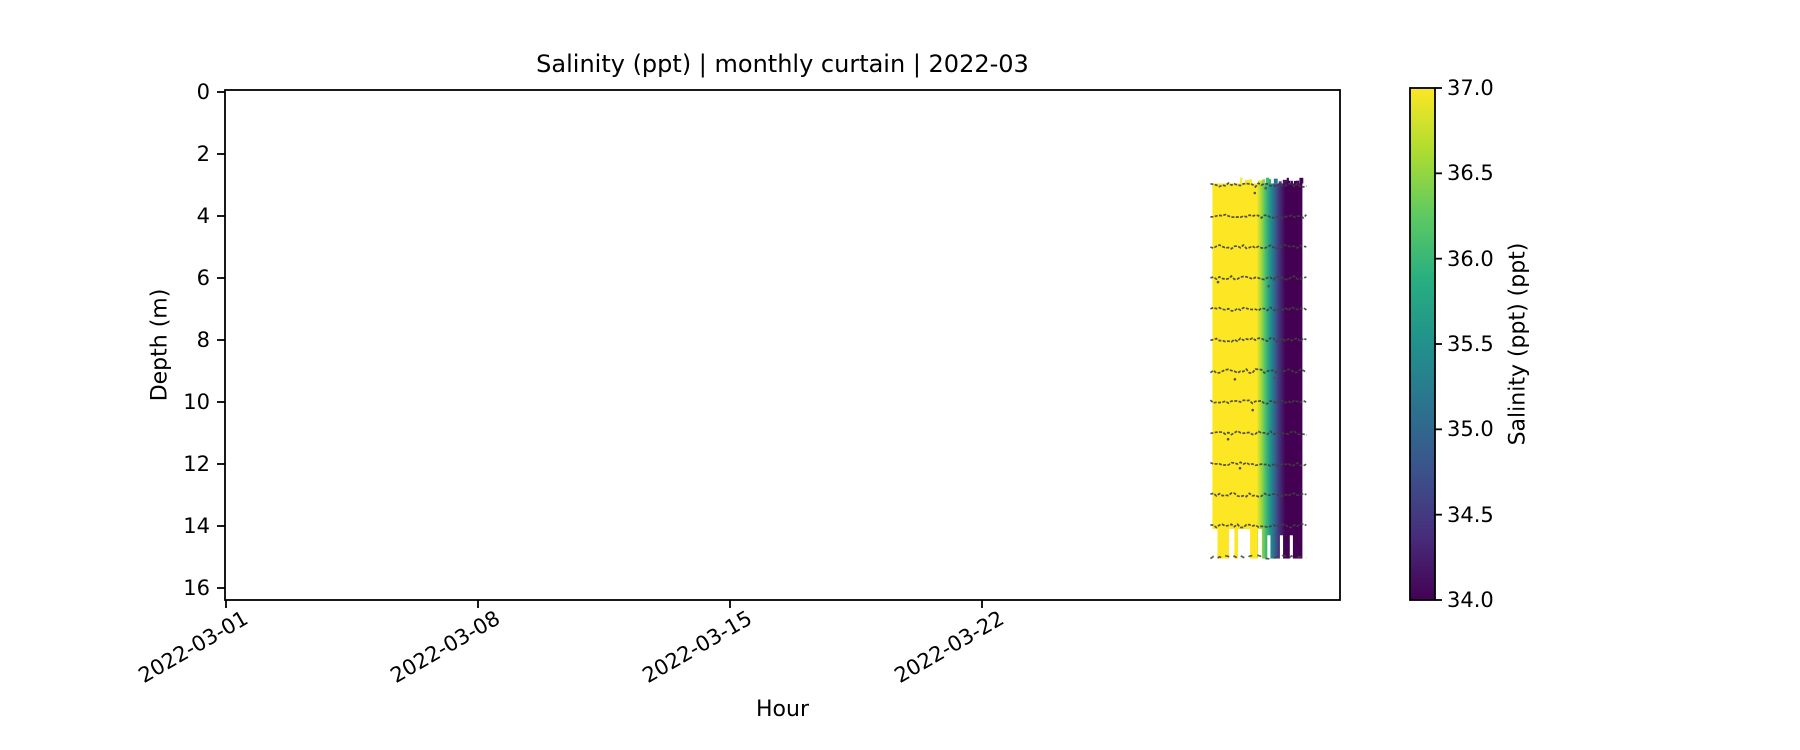 The image size is (1800, 750). I want to click on y-tick-label: 8, so click(203, 340).